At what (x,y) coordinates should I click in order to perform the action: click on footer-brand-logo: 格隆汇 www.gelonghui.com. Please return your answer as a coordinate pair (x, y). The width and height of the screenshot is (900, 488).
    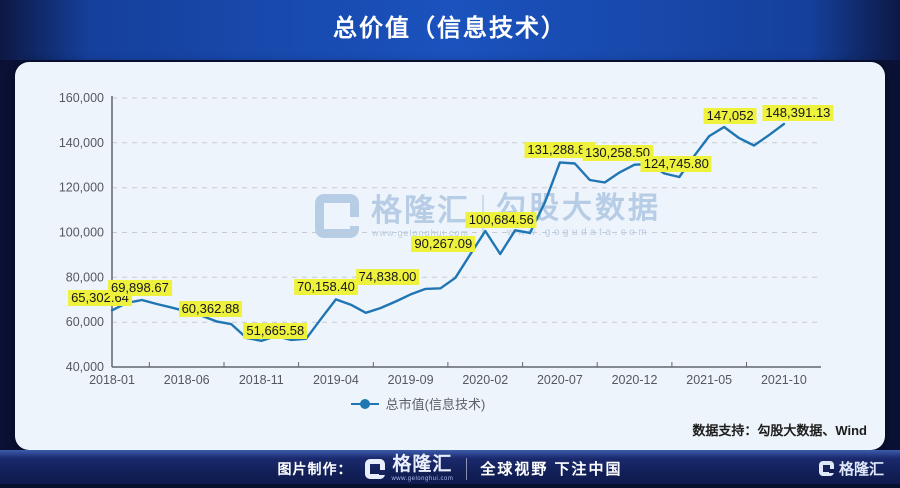
    Looking at the image, I should click on (409, 468).